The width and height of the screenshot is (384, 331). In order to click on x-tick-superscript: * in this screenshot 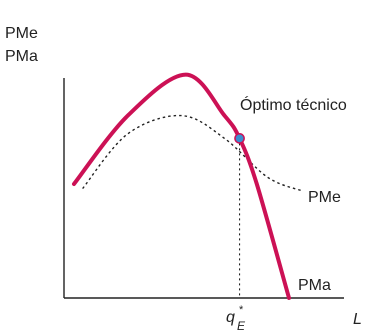, I will do `click(241, 310)`.